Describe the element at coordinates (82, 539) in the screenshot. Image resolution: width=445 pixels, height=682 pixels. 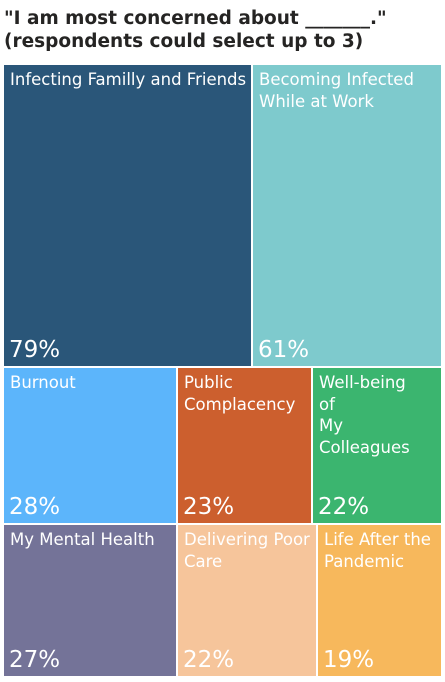
I see `tile-label: My Mental Health` at that location.